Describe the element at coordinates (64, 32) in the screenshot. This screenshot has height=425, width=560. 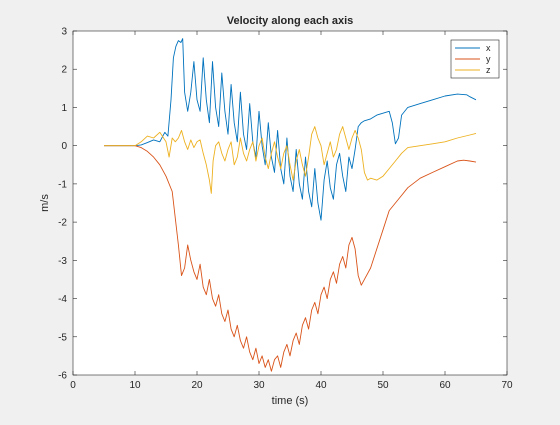
I see `y-tick-label-3: 3` at that location.